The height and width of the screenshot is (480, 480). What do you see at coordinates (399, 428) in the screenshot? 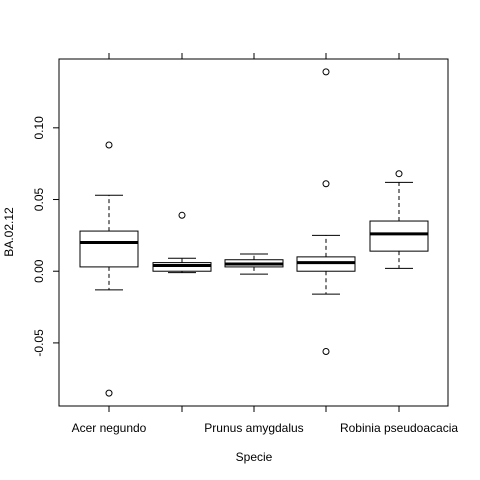
I see `x-tick-label: Robinia pseudoacacia` at bounding box center [399, 428].